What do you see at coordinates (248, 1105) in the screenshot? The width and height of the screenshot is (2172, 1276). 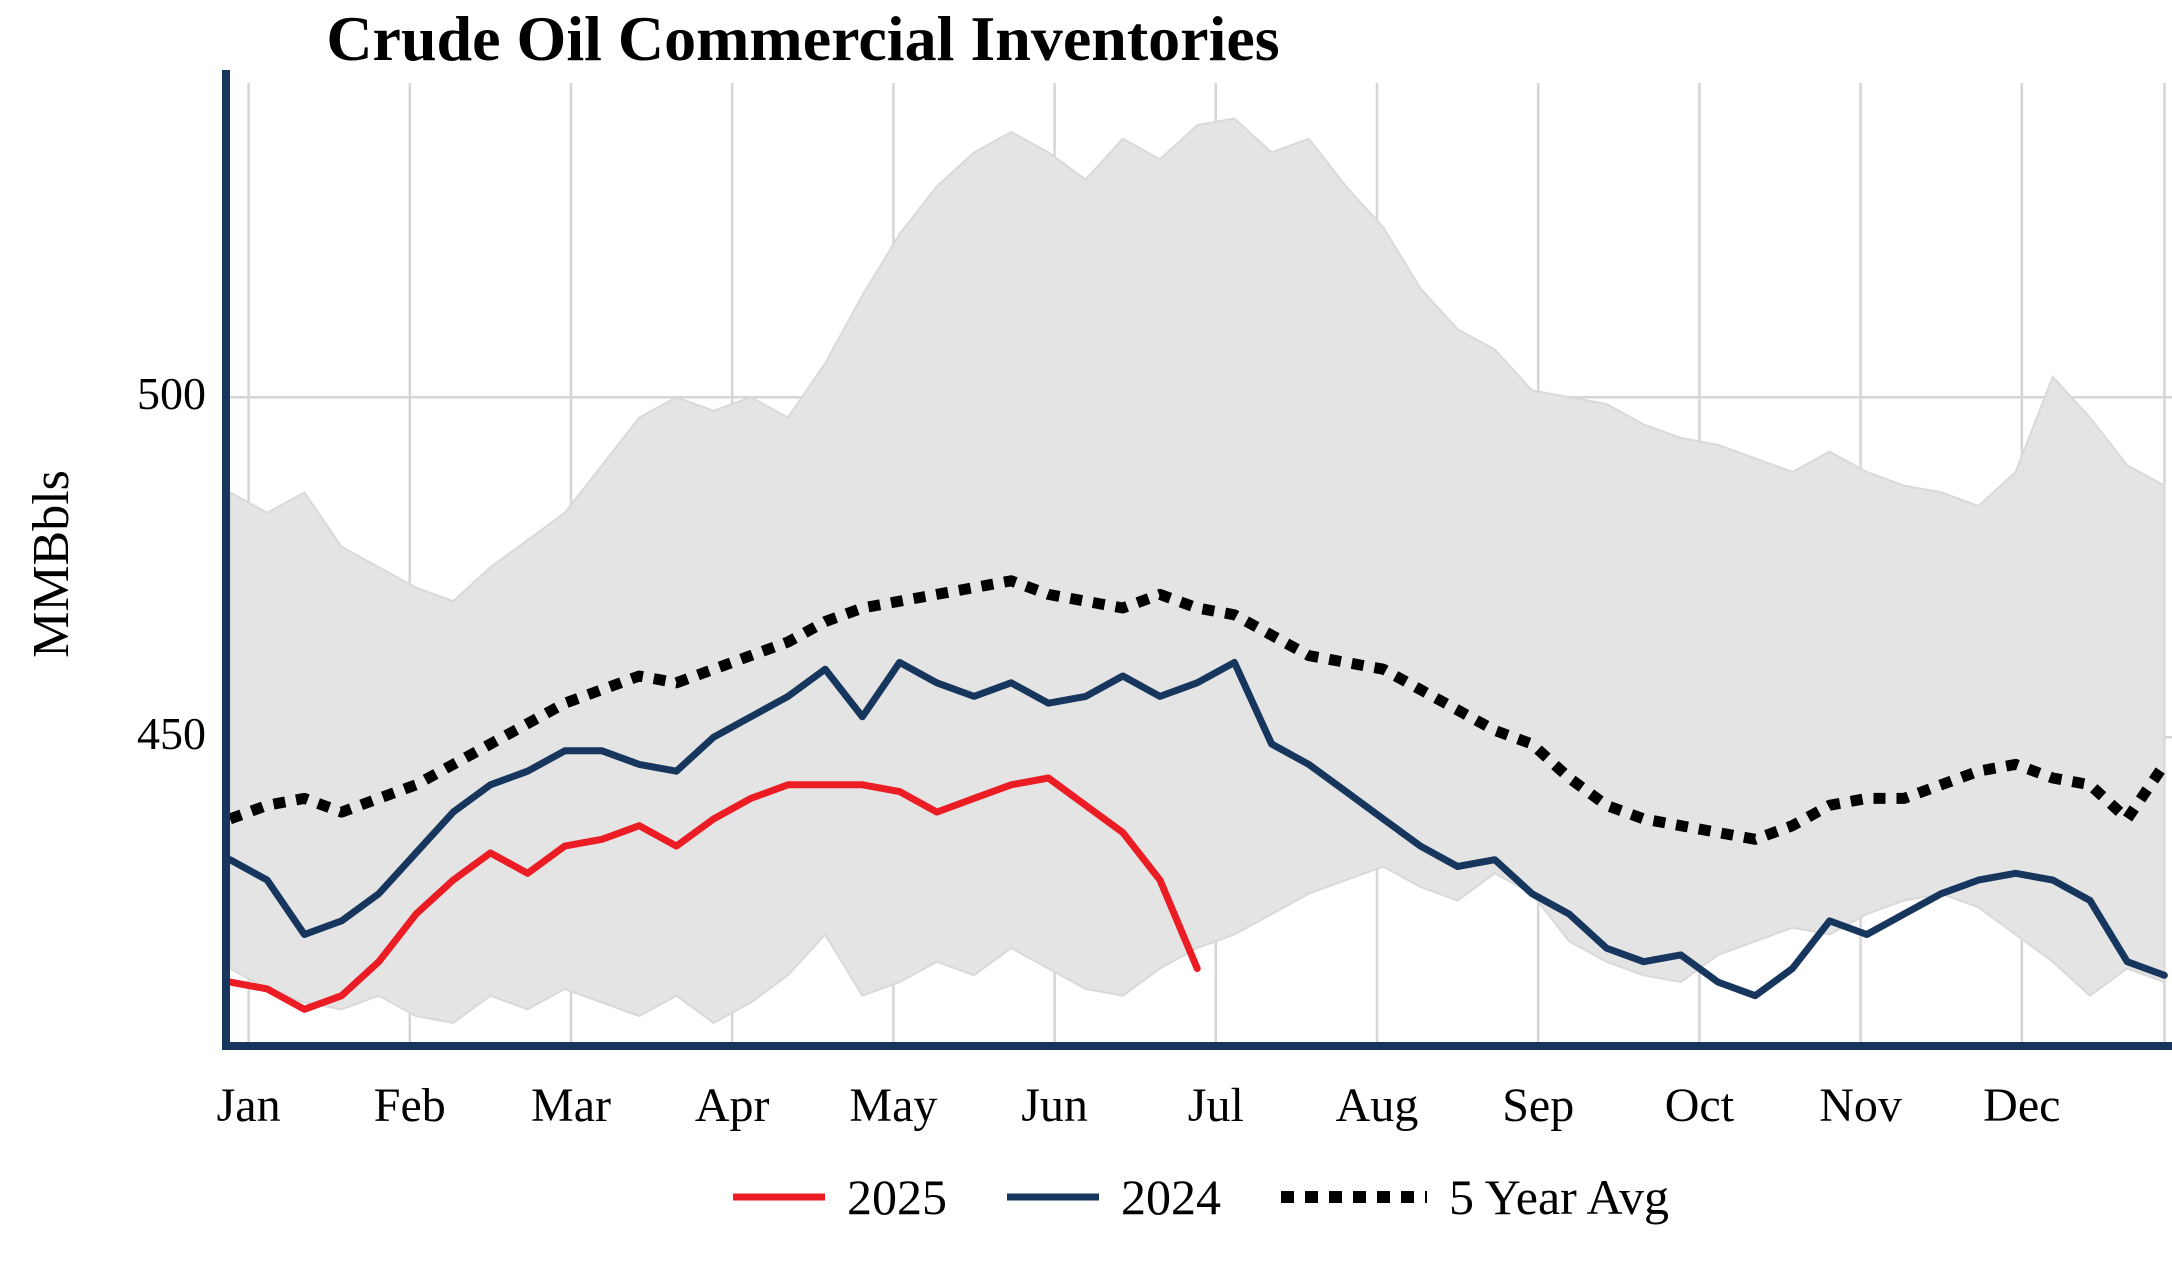 I see `x-tick-label-jan: Jan` at bounding box center [248, 1105].